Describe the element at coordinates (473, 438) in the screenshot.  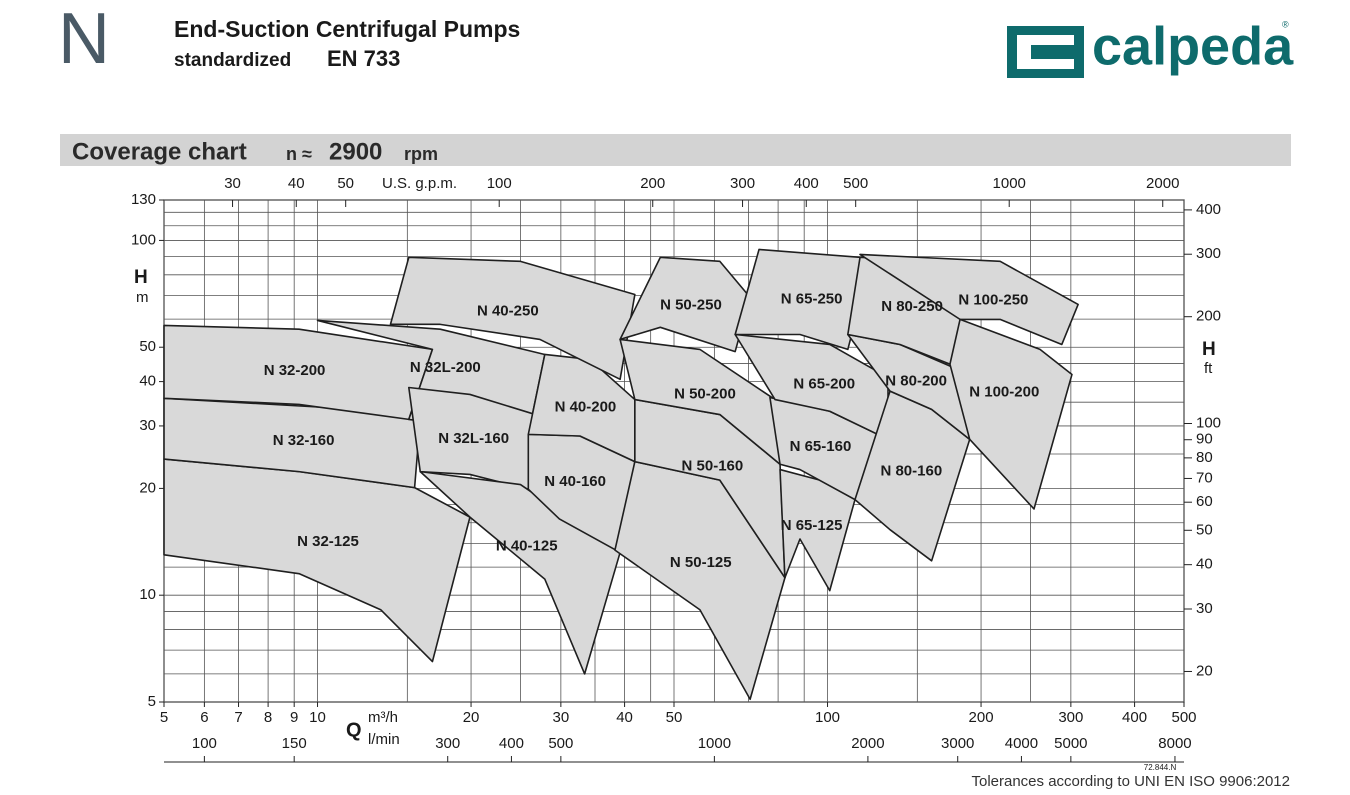
I see `region-label: N 32L-160` at that location.